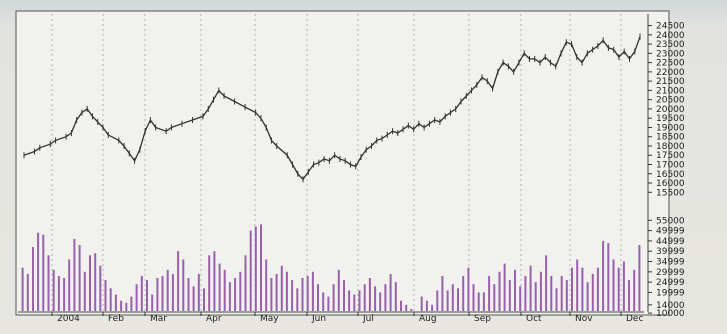 The image size is (727, 334). I want to click on price-tick-label: 19000, so click(670, 128).